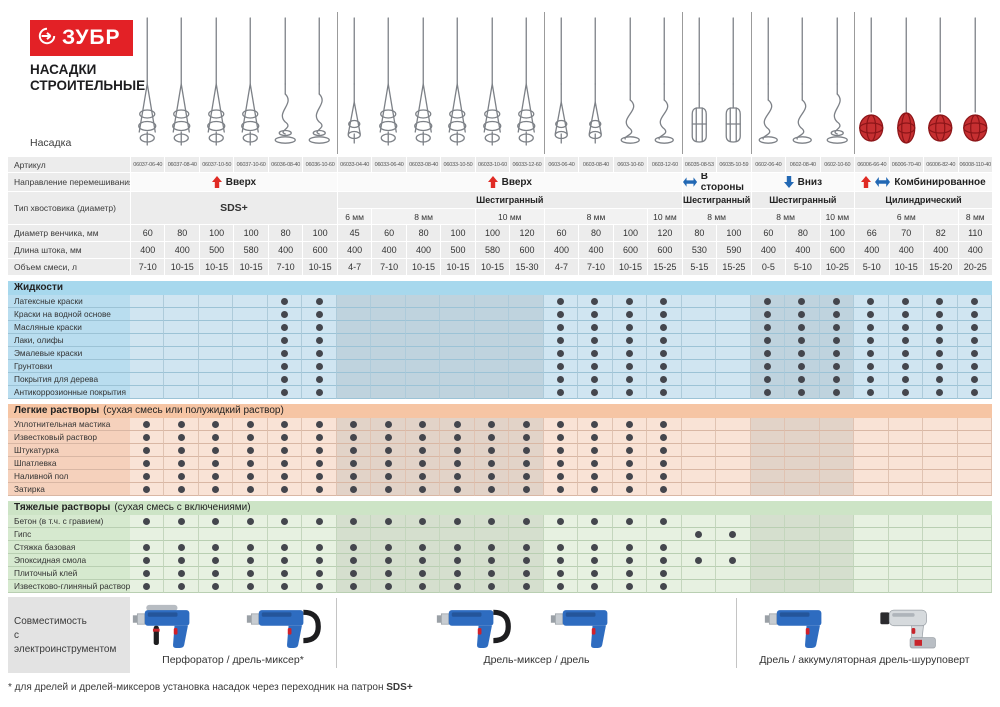 The height and width of the screenshot is (707, 1000). I want to click on compatibility-label: Совместимость с электроинструментом, so click(69, 635).